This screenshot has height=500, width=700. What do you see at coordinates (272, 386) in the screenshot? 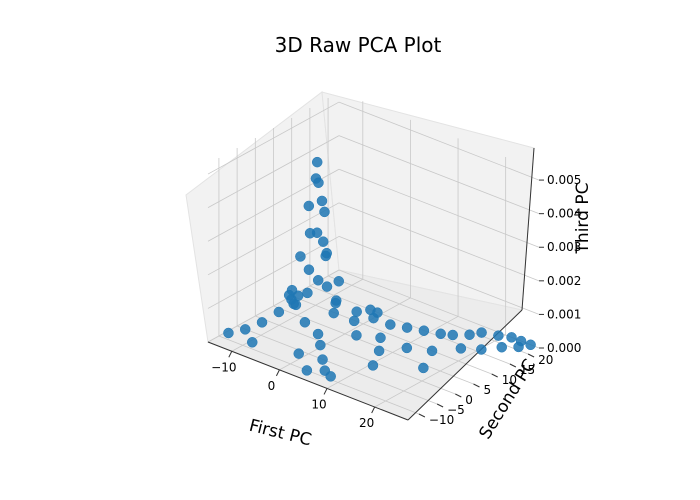
I see `x-tick-label: 0` at bounding box center [272, 386].